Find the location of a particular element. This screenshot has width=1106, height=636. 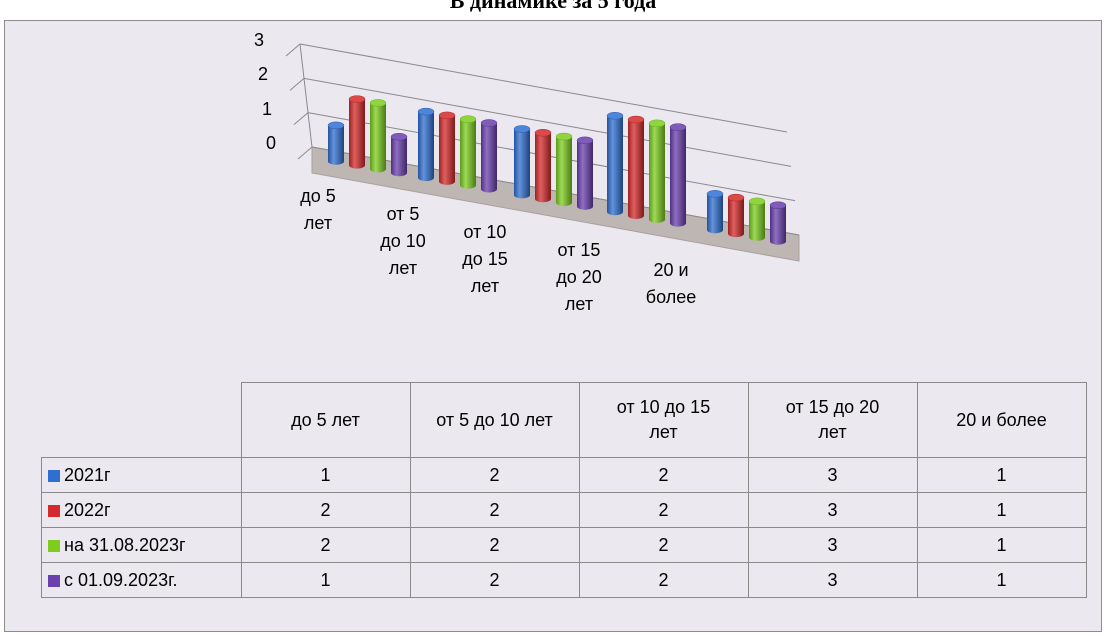

x-tick-label: 20 и более is located at coordinates (671, 283).